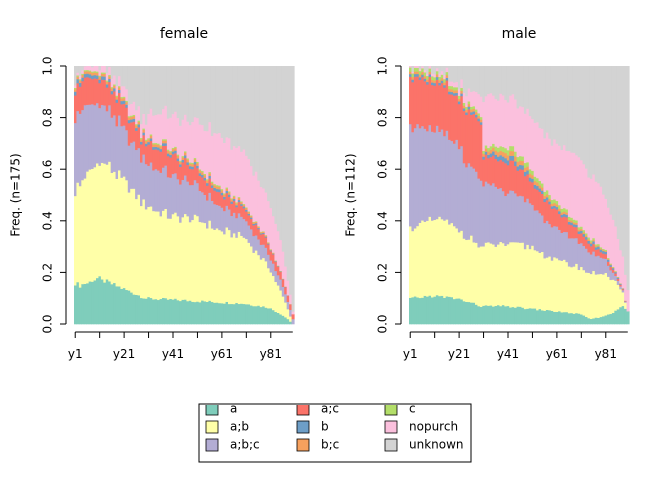 The width and height of the screenshot is (672, 485). What do you see at coordinates (293, 316) in the screenshot?
I see `segment-a;c` at bounding box center [293, 316].